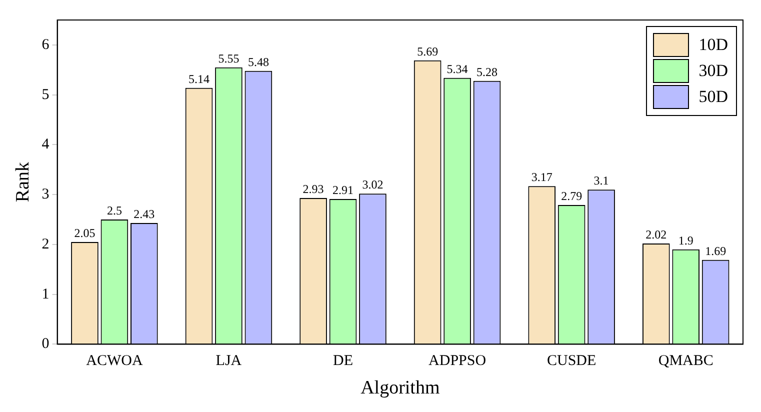 The height and width of the screenshot is (412, 761). What do you see at coordinates (114, 361) in the screenshot?
I see `x-tick-label: ACWOA` at bounding box center [114, 361].